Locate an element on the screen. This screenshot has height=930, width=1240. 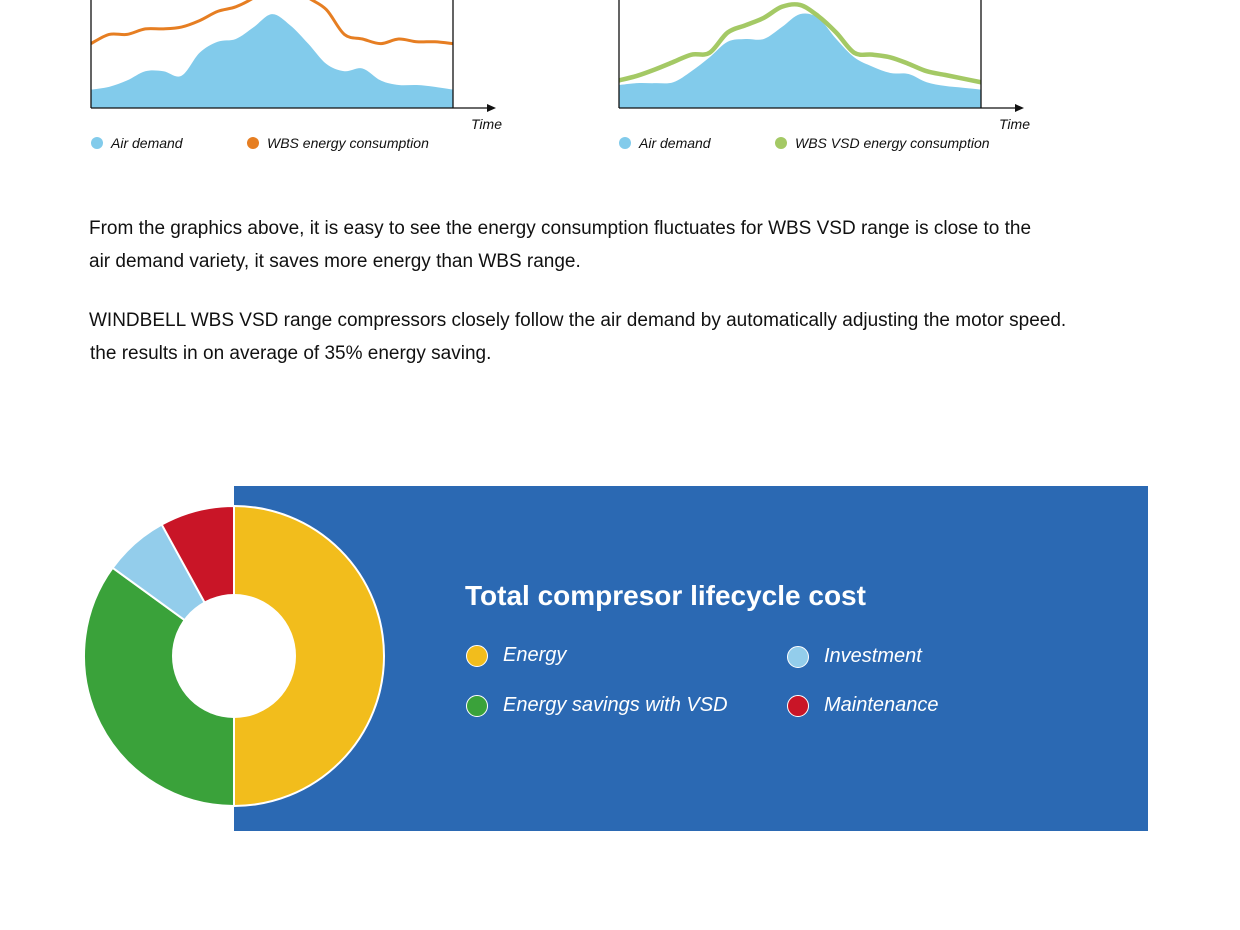
legend-chart1: Air demand WBS energy consumption is located at coordinates (310, 143).